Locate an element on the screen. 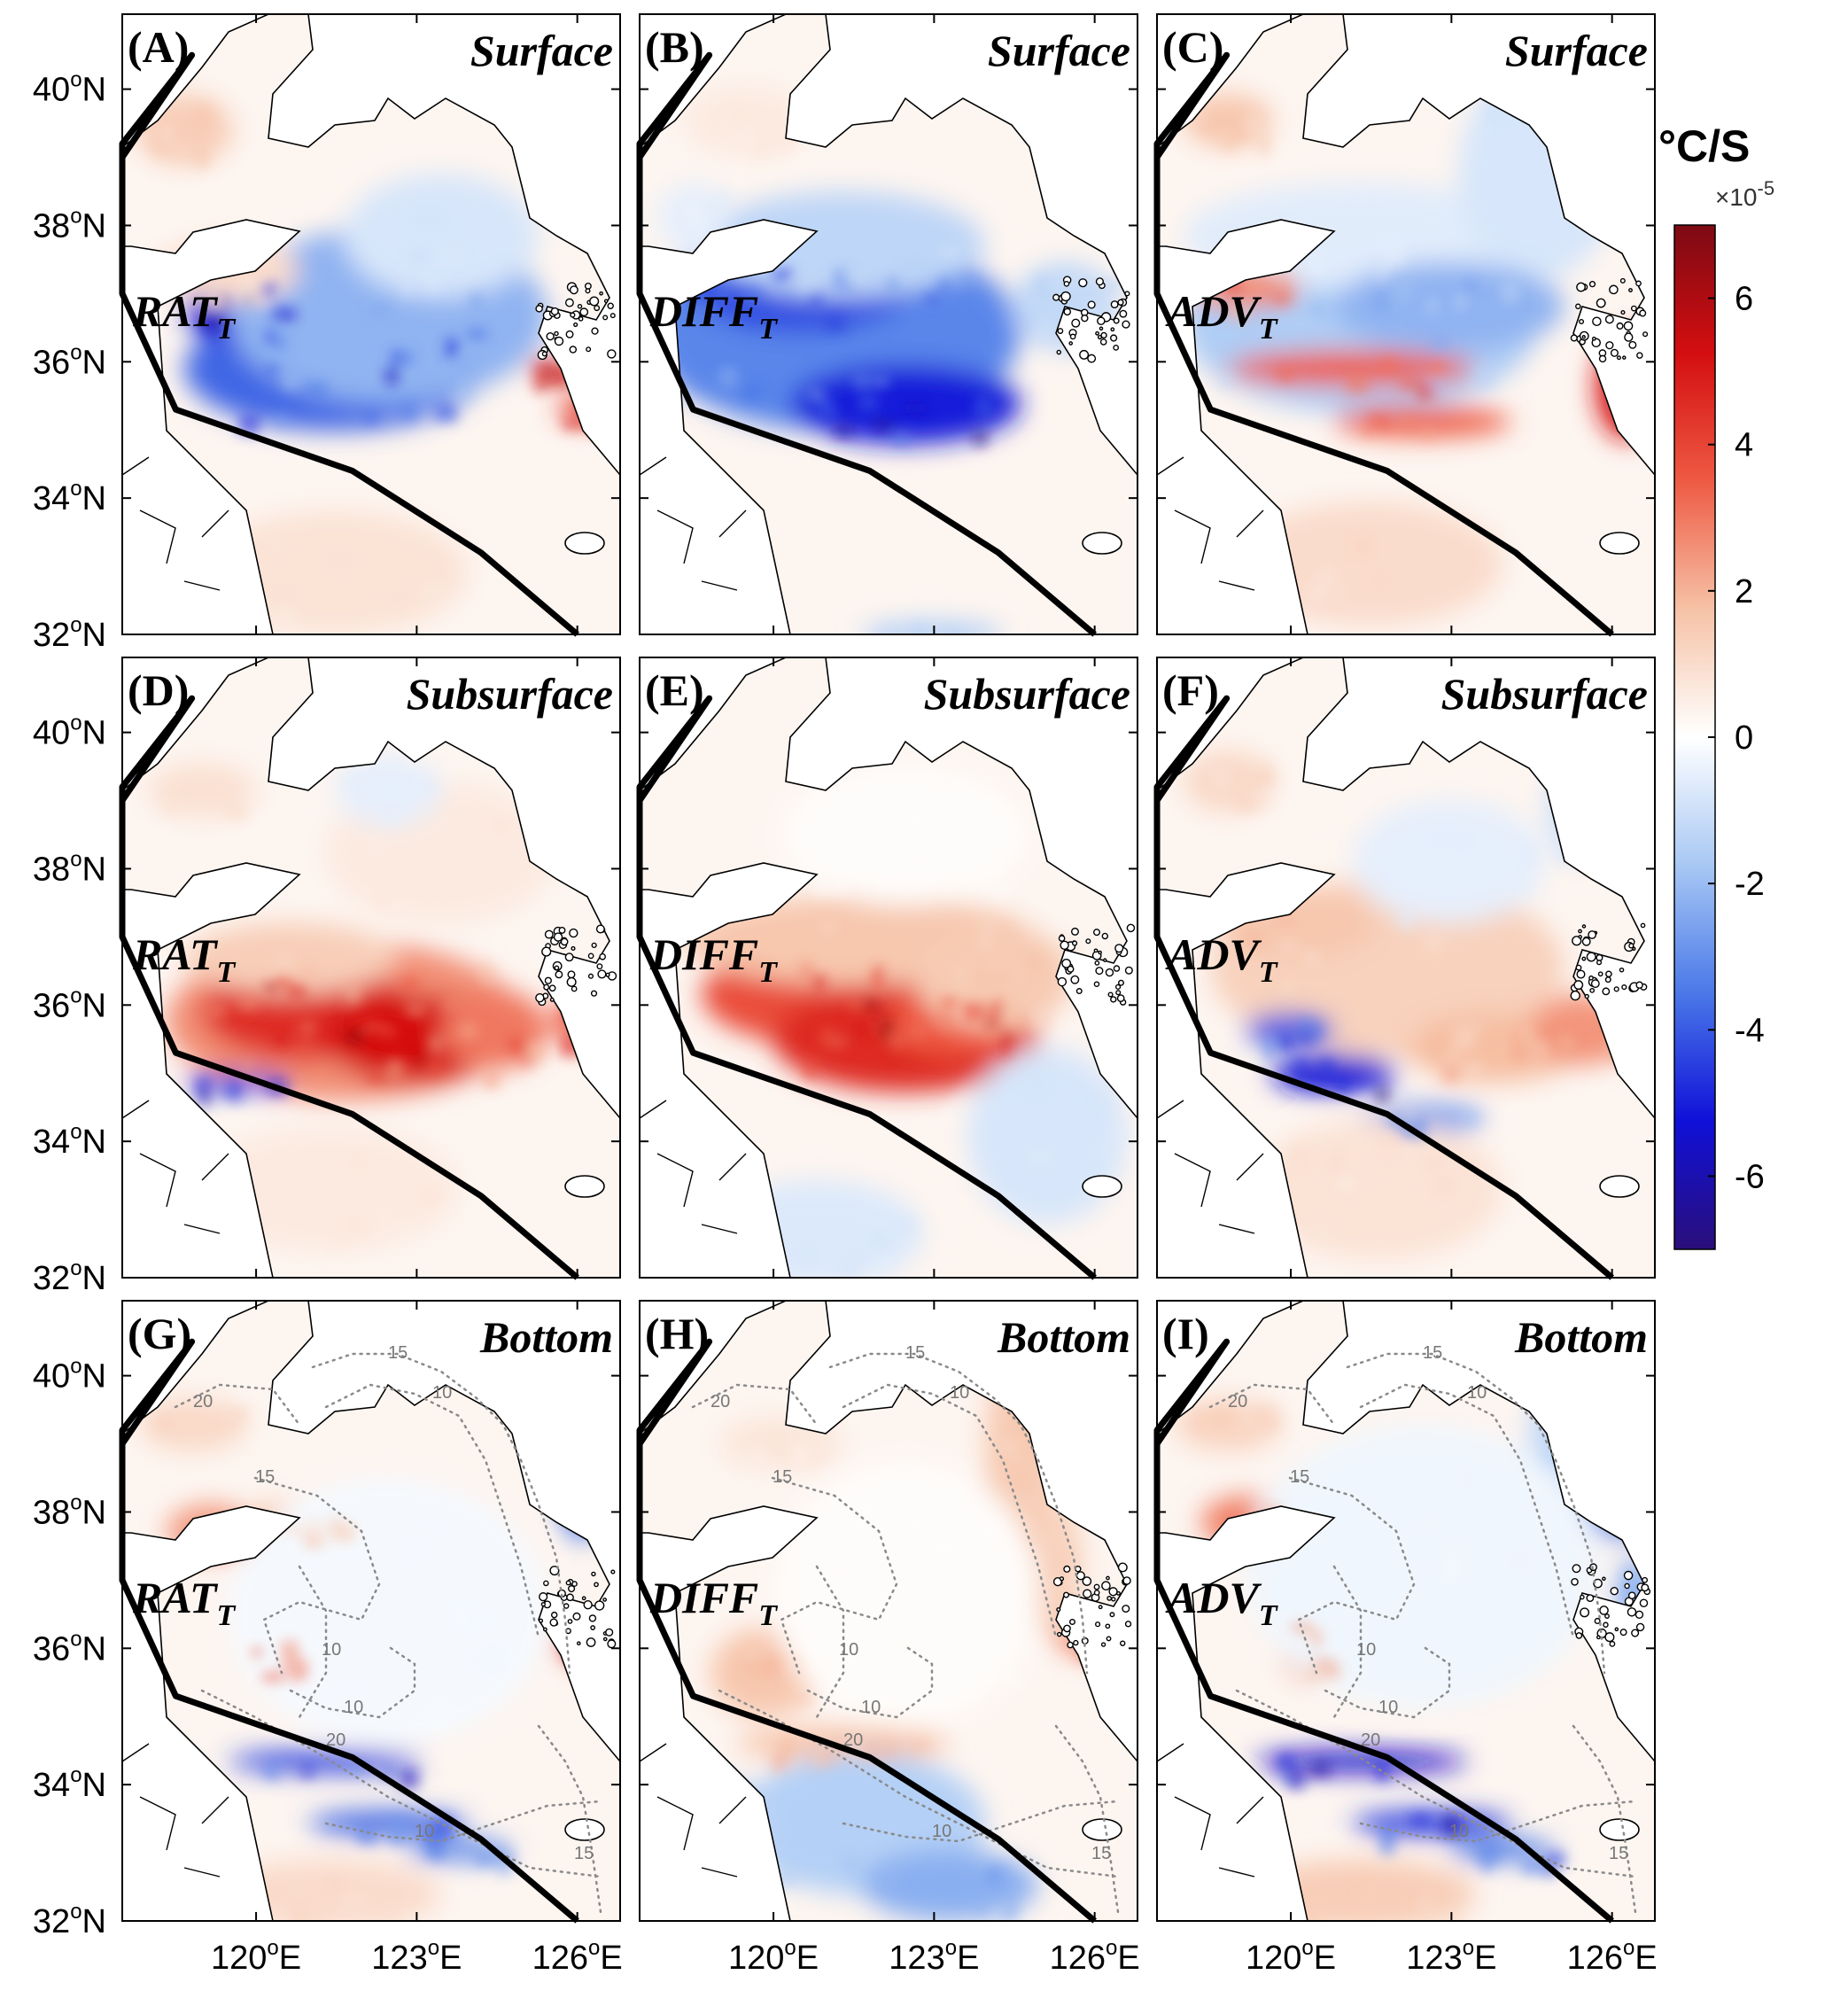  jeju-island is located at coordinates (585, 543).